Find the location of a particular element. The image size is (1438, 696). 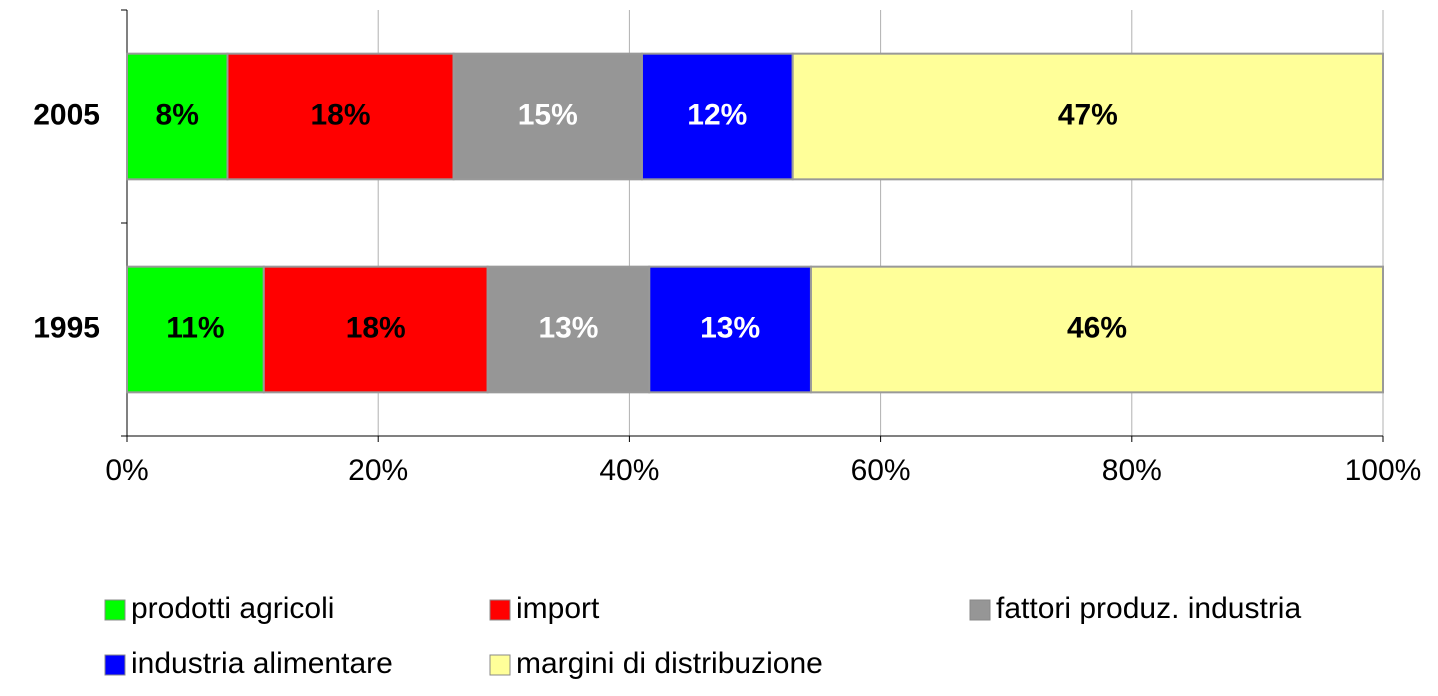

legend-label: import is located at coordinates (558, 608).